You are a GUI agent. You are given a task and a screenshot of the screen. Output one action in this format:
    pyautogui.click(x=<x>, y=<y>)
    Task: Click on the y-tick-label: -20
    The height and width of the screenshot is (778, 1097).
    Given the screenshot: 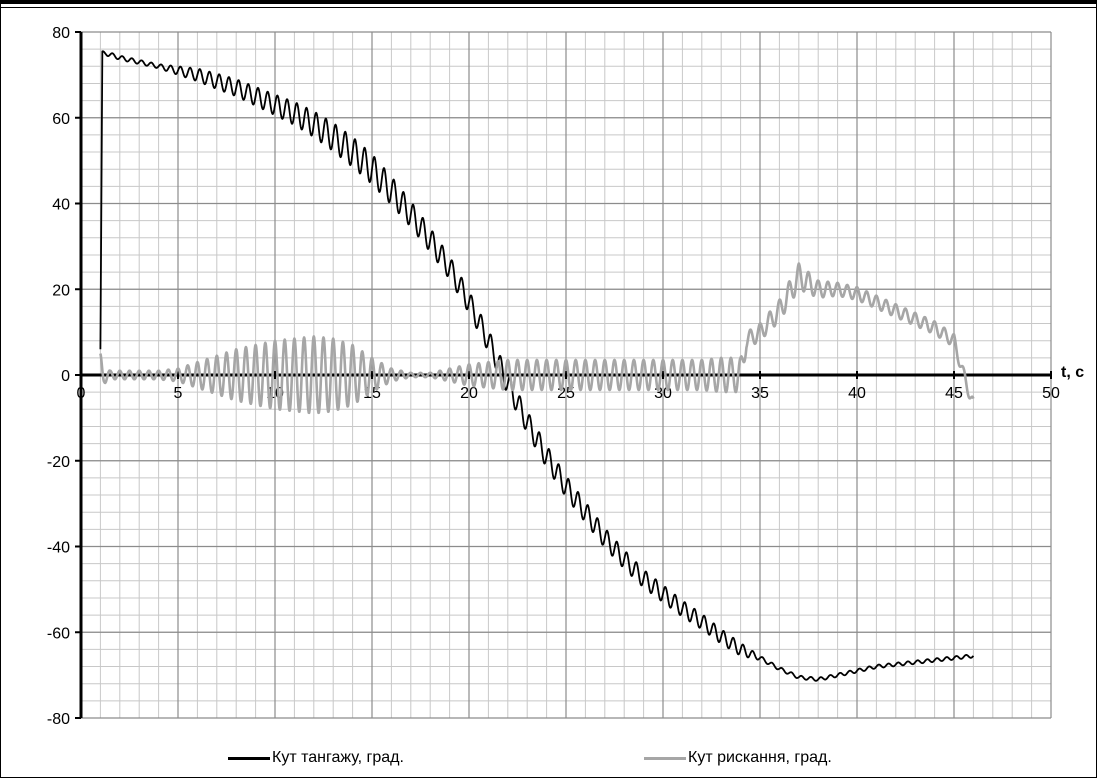 What is the action you would take?
    pyautogui.click(x=58, y=462)
    